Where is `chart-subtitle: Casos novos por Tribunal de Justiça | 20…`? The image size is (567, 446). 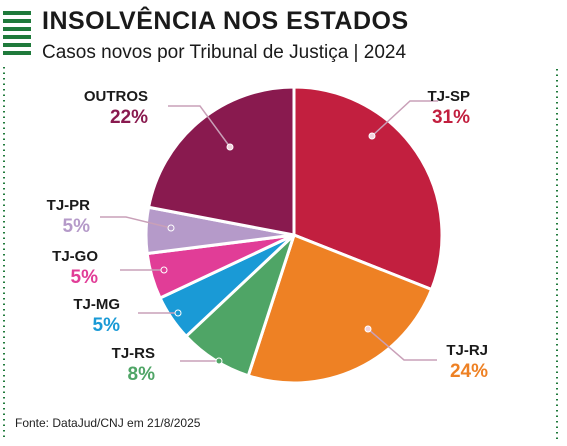 chart-subtitle: Casos novos por Tribunal de Justiça | 20… is located at coordinates (224, 52).